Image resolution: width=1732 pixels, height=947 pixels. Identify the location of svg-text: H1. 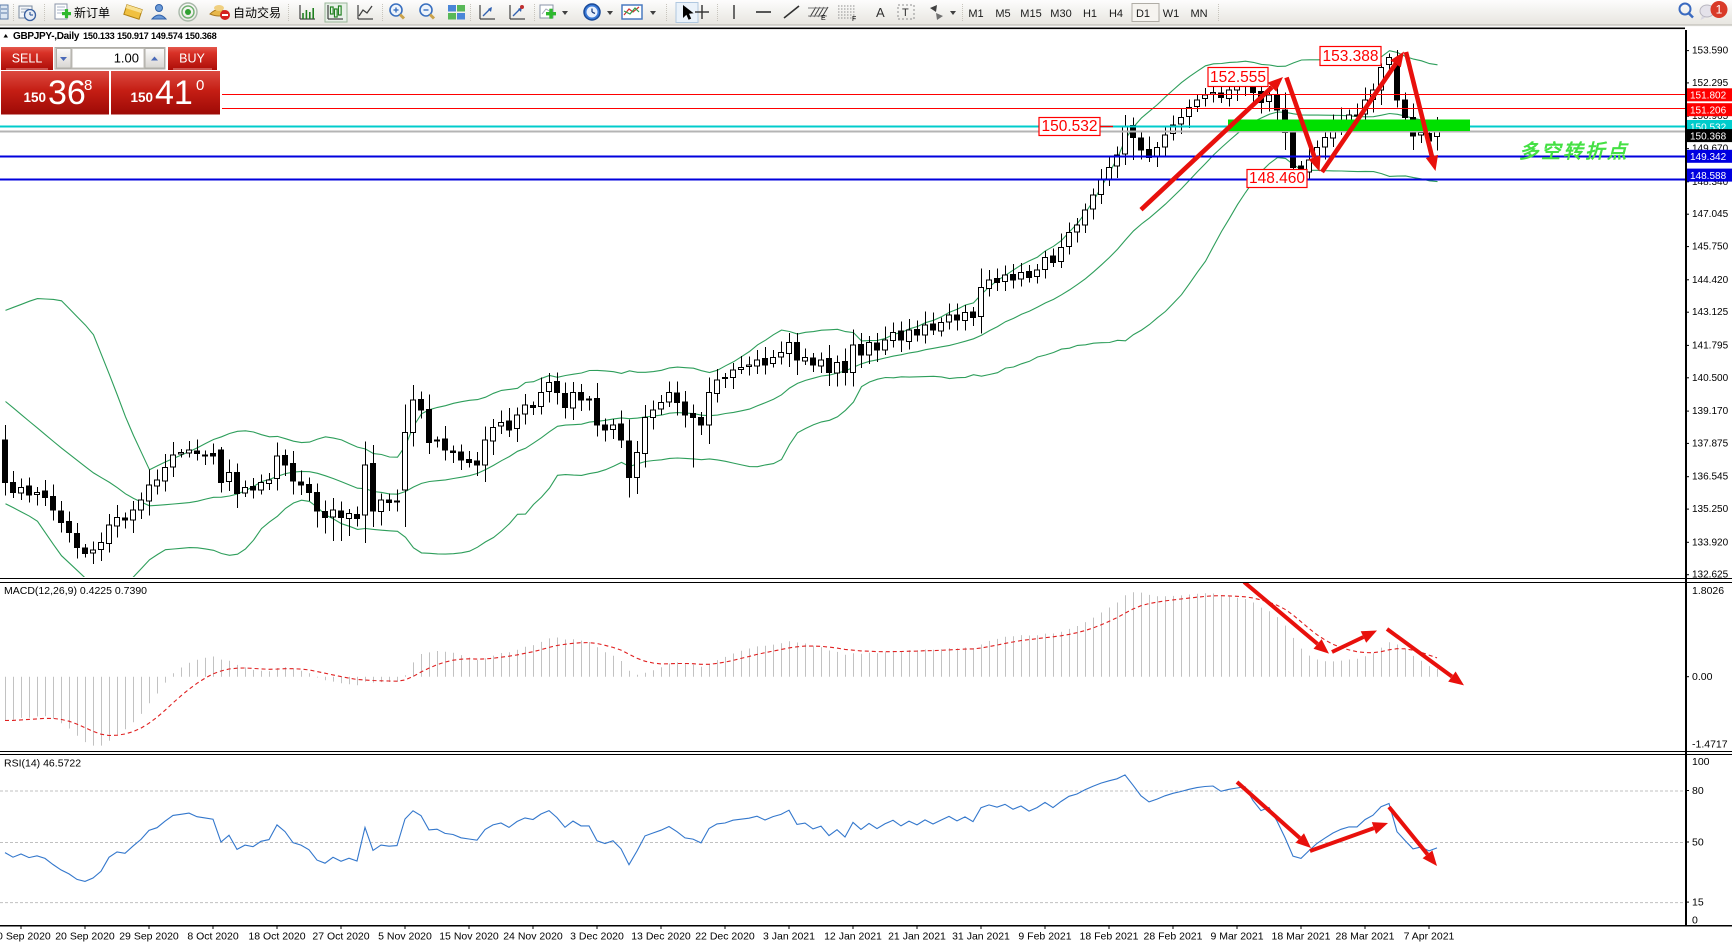
(1090, 14).